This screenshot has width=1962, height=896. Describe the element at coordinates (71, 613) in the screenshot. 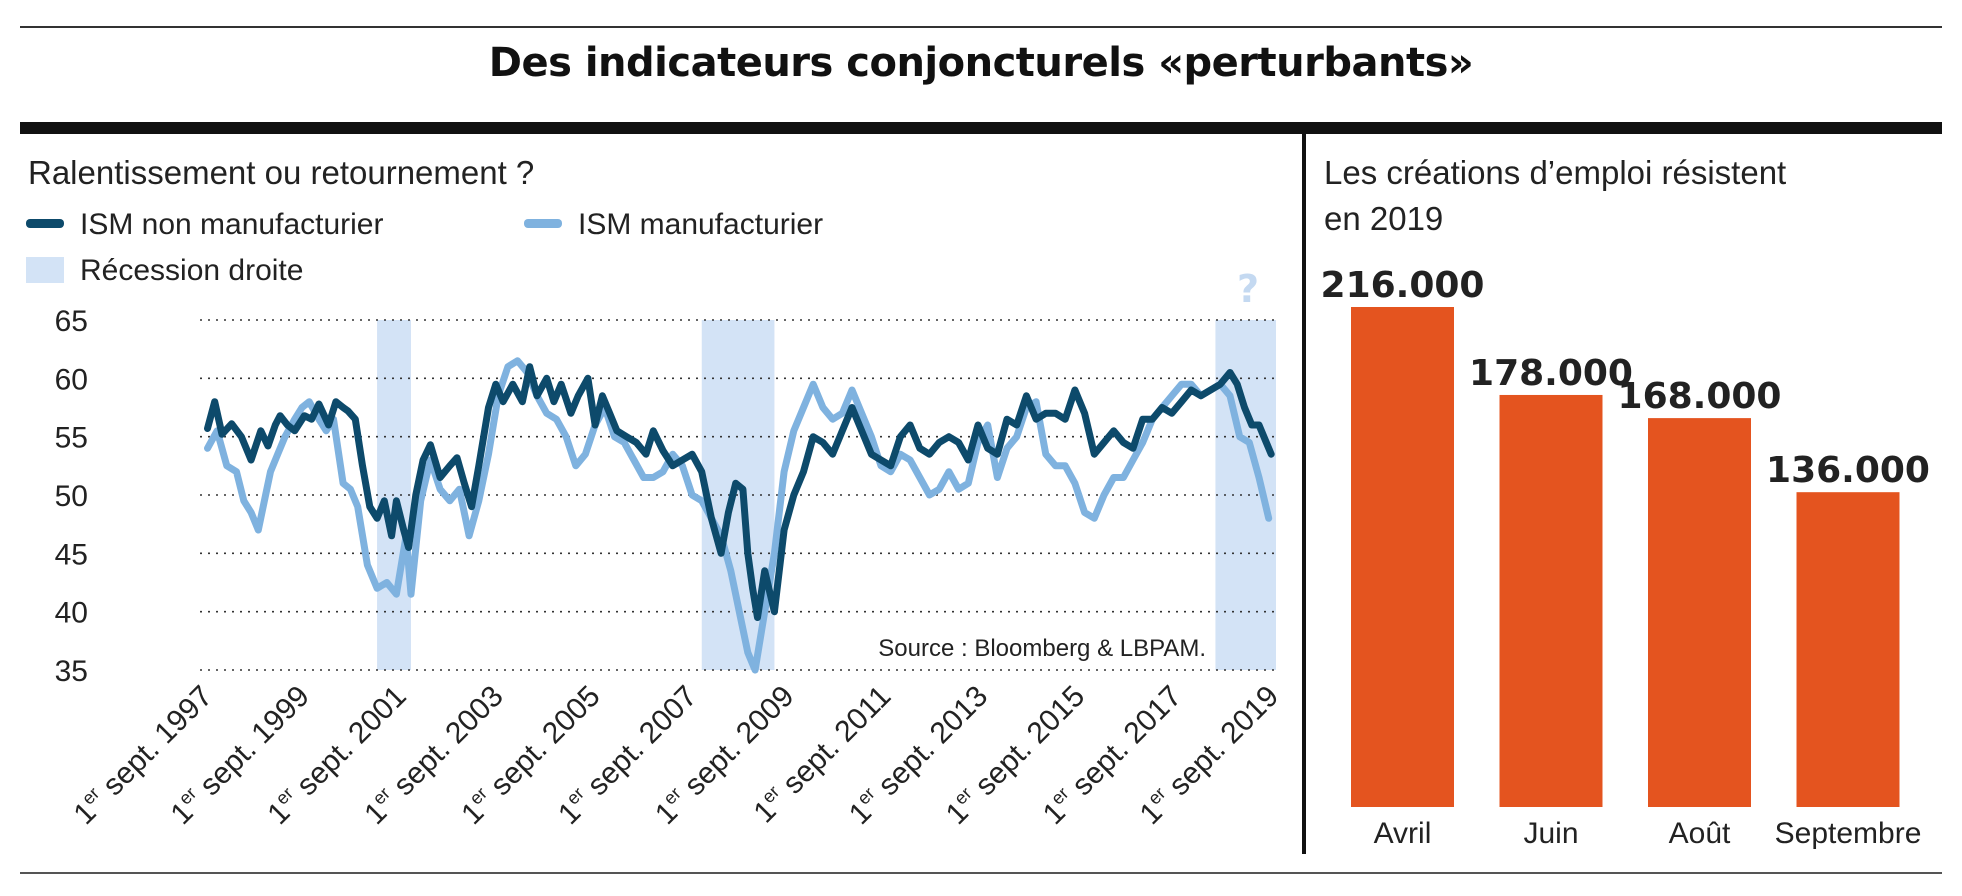

I see `y-tick-label: 40` at that location.